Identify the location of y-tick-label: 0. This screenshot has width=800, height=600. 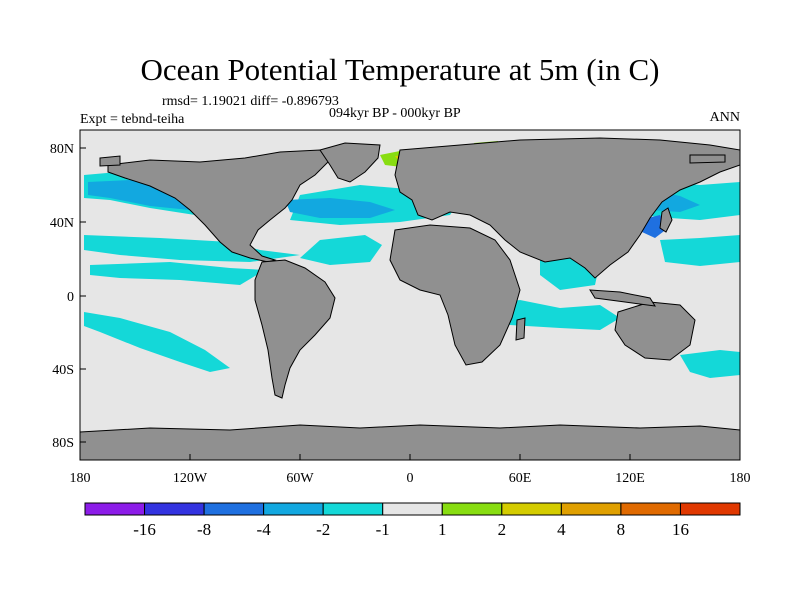
(70, 297).